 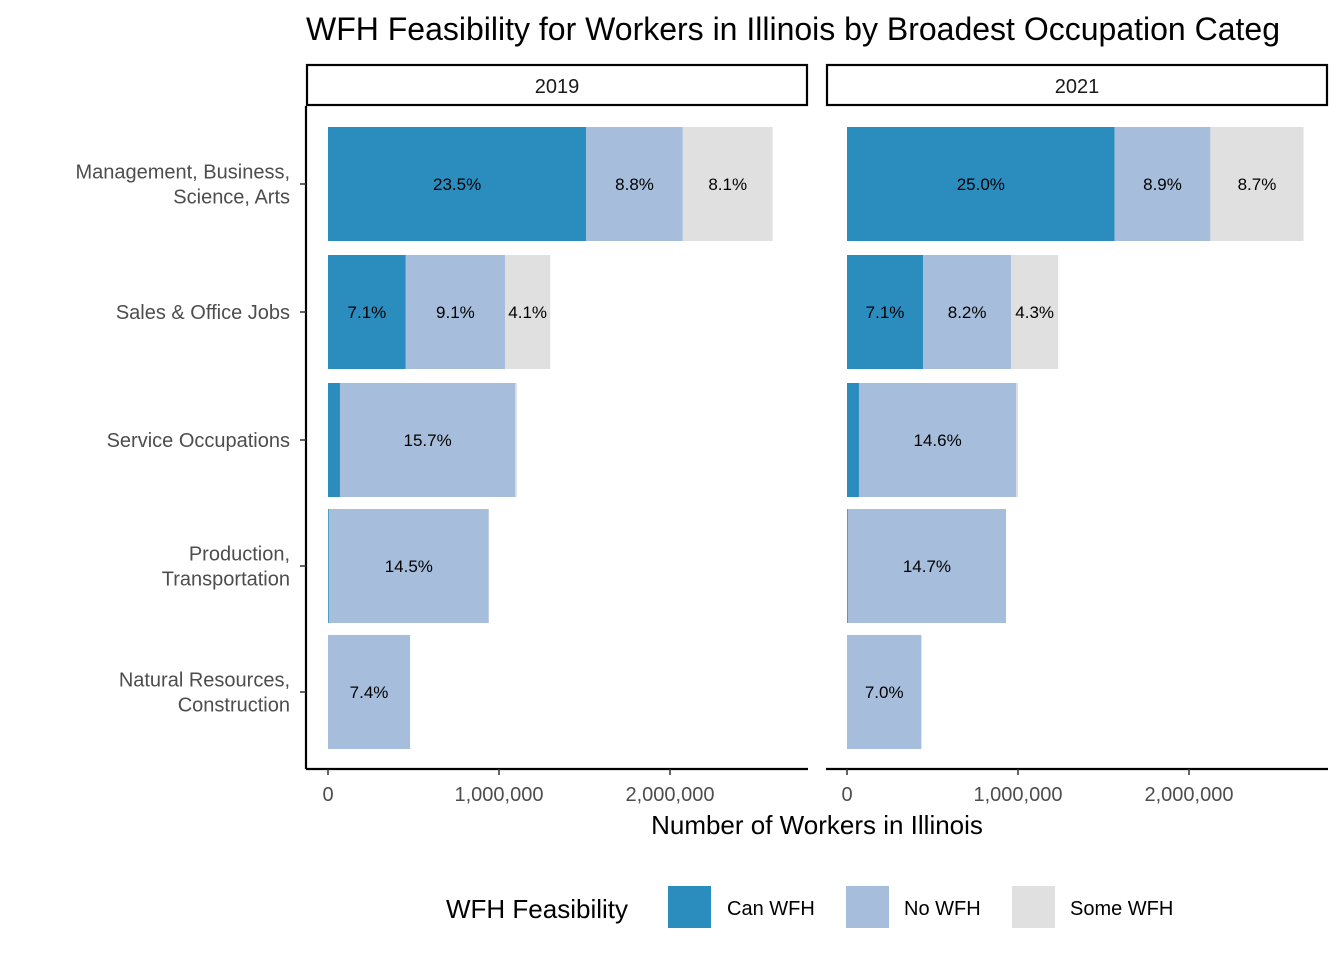 I want to click on bar-data-label: 8.9%, so click(x=1162, y=184).